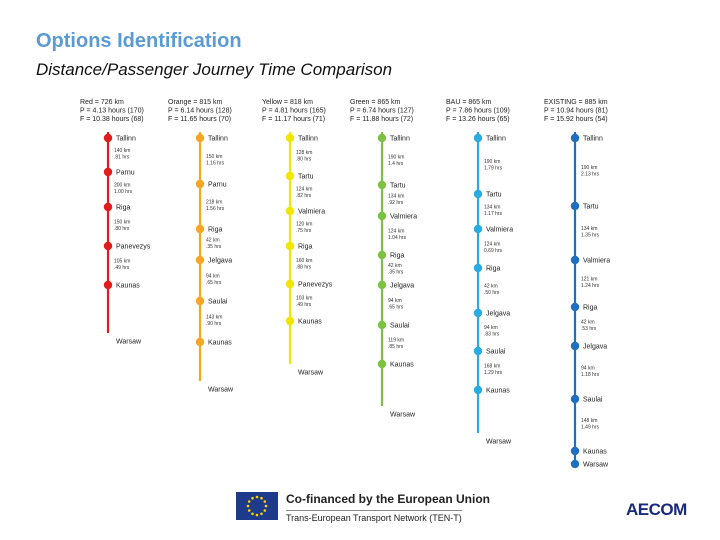  What do you see at coordinates (304, 225) in the screenshot?
I see `segment-label: 120 km` at bounding box center [304, 225].